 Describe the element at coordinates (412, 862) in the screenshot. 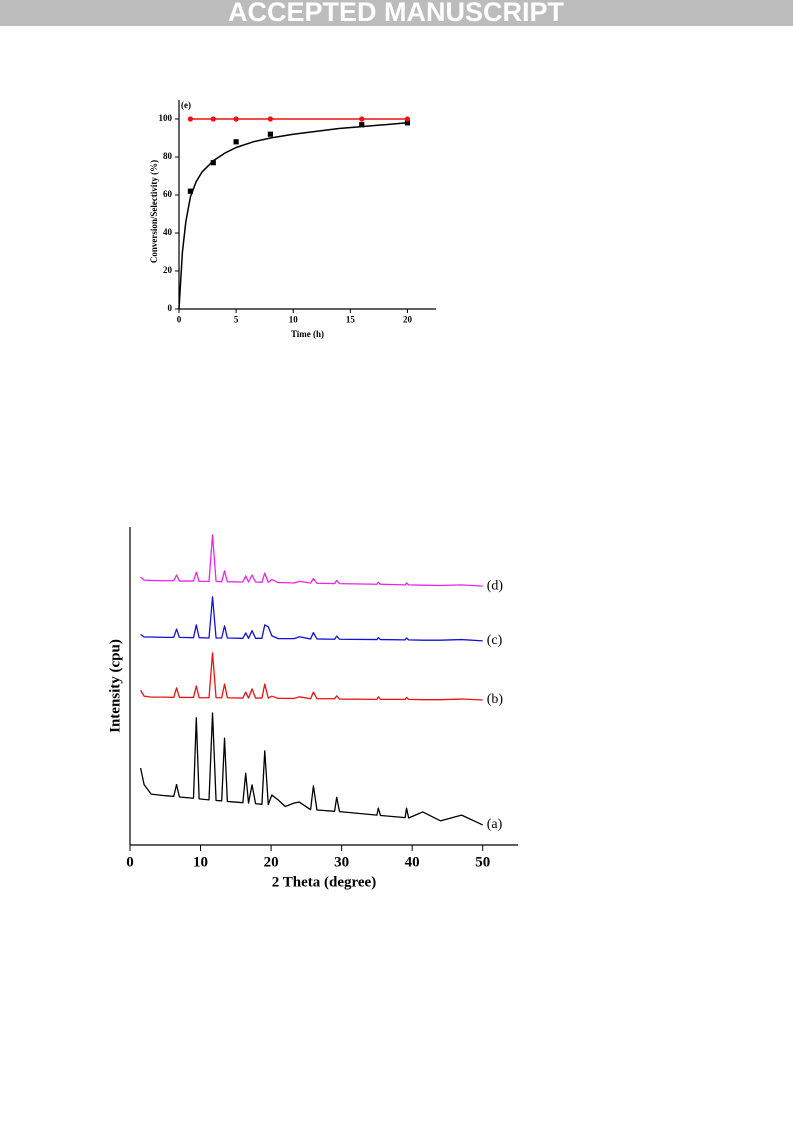

I see `x-tick-label: 40` at that location.